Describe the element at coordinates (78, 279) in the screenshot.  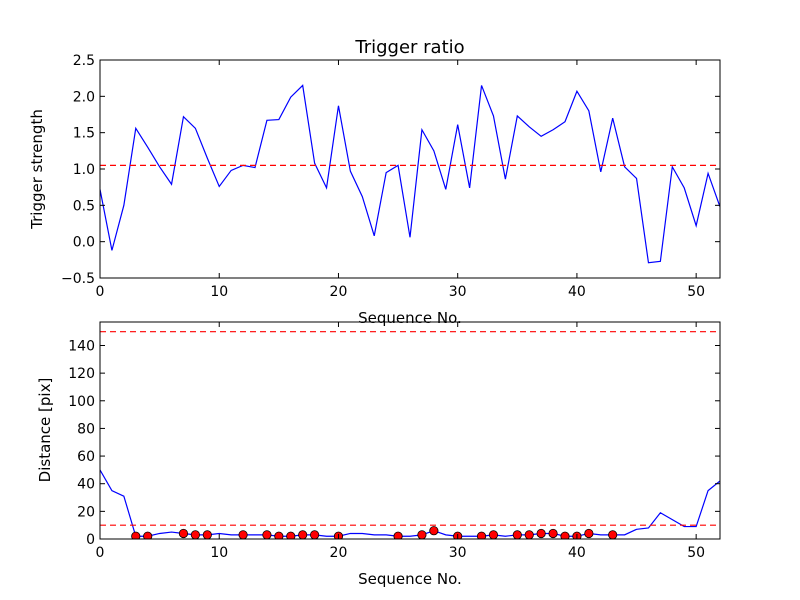
I see `y-tick-label: −0.5` at that location.